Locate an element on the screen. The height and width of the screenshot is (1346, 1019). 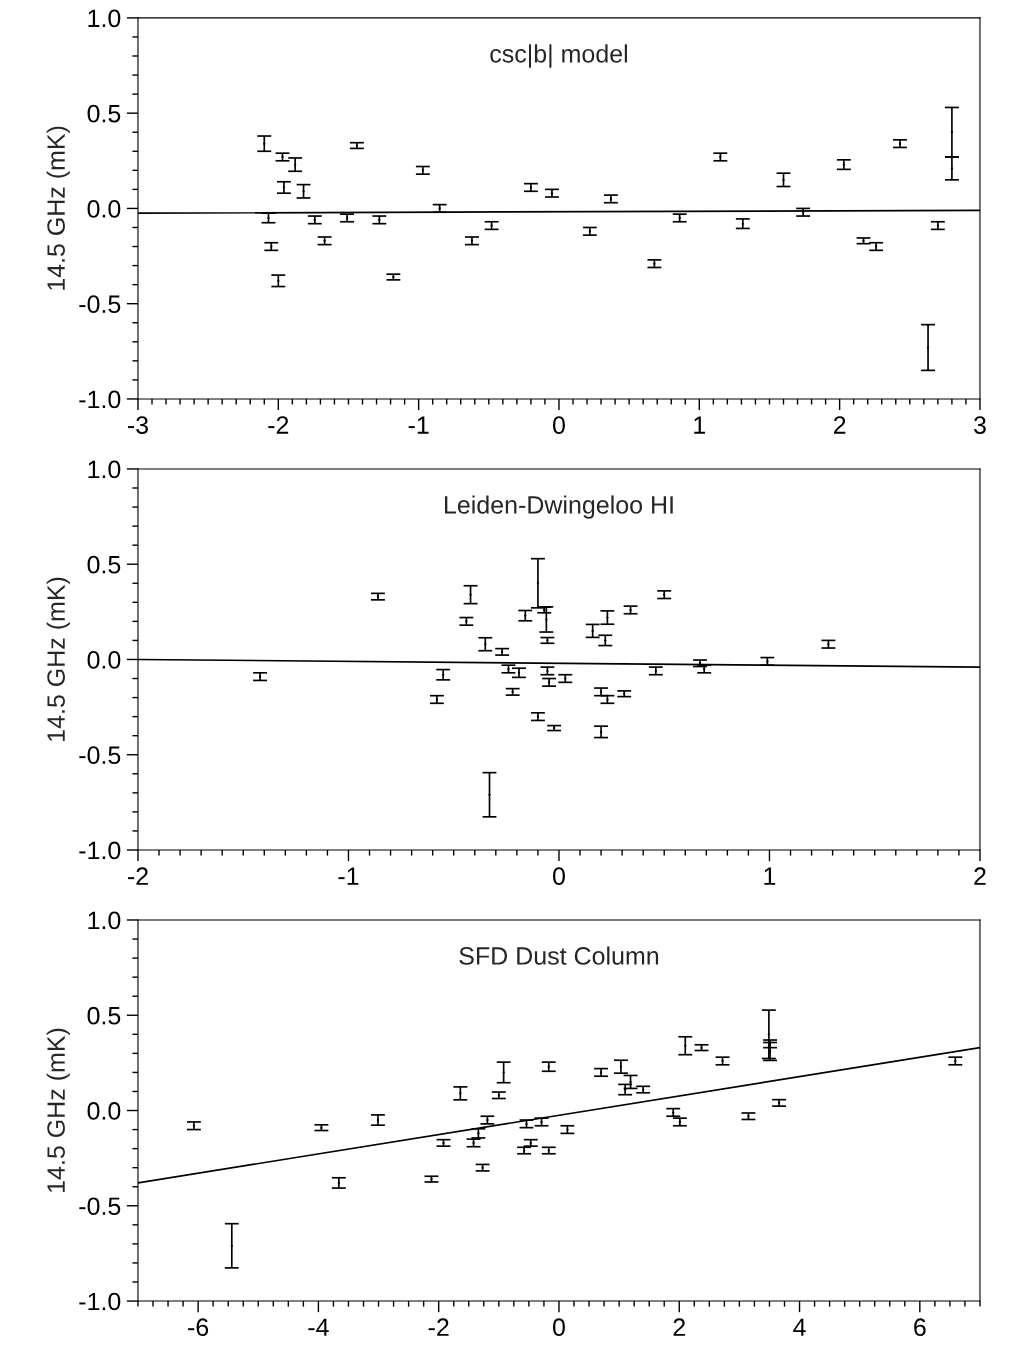
text: Leiden-Dwingeloo HI is located at coordinates (558, 507).